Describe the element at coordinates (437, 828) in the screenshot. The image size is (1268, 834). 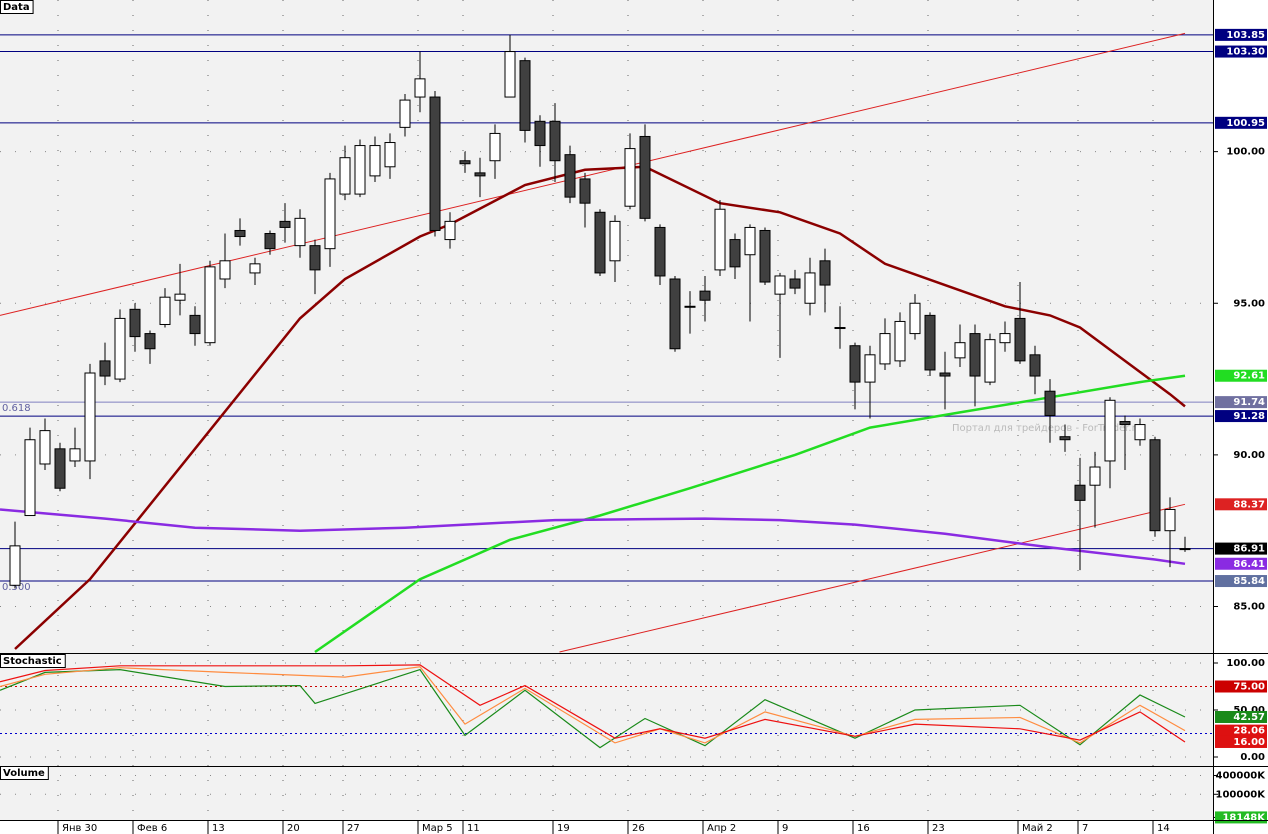
I see `x-tick-label: Мар 5` at that location.